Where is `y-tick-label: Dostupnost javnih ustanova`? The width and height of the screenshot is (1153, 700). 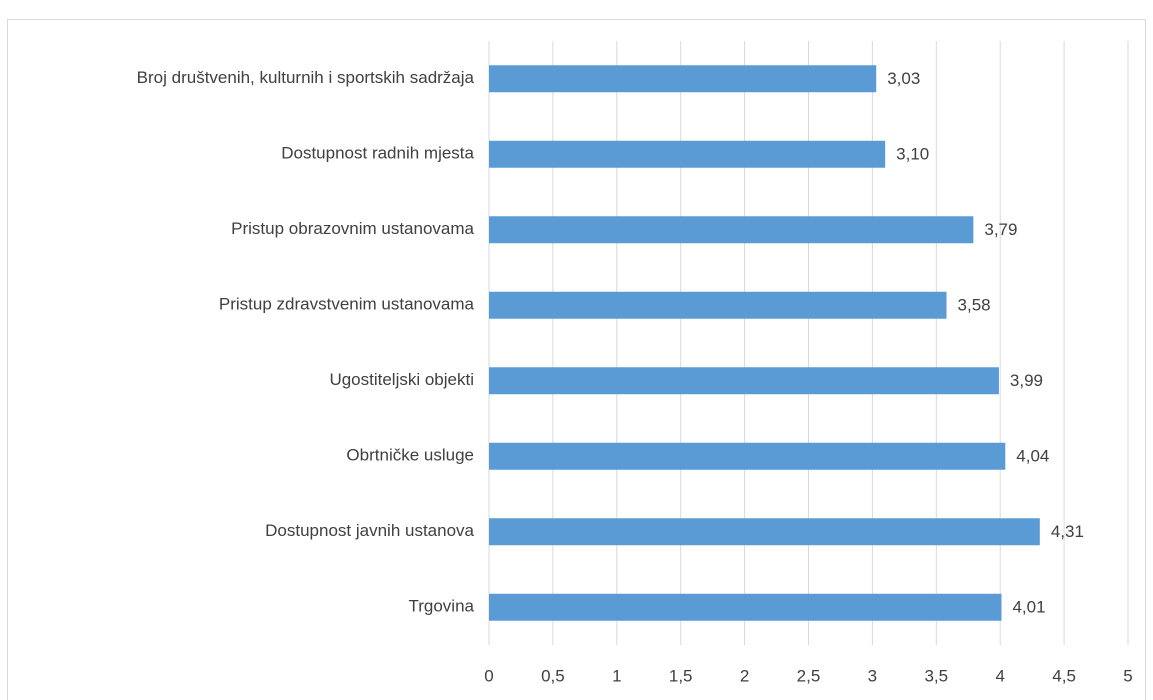 y-tick-label: Dostupnost javnih ustanova is located at coordinates (369, 530).